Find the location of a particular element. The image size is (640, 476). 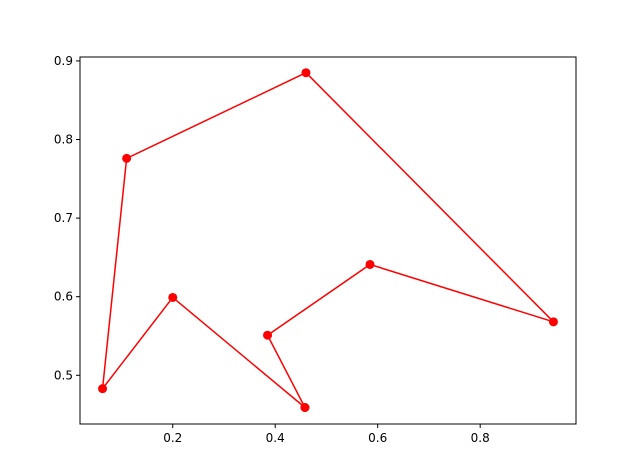

x-tick-label: 0.4 is located at coordinates (275, 438).